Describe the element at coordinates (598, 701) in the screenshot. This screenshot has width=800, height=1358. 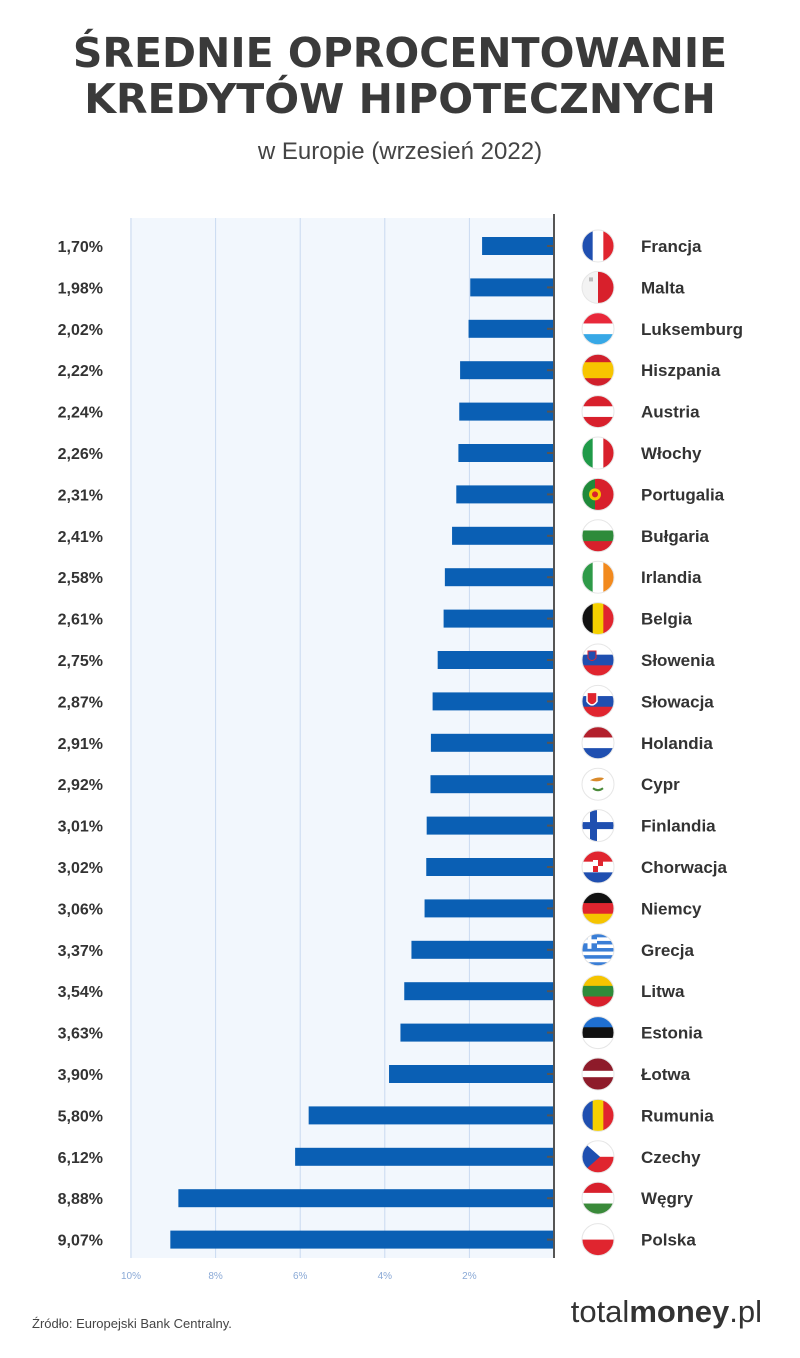
I see `slovakia-flag-icon` at that location.